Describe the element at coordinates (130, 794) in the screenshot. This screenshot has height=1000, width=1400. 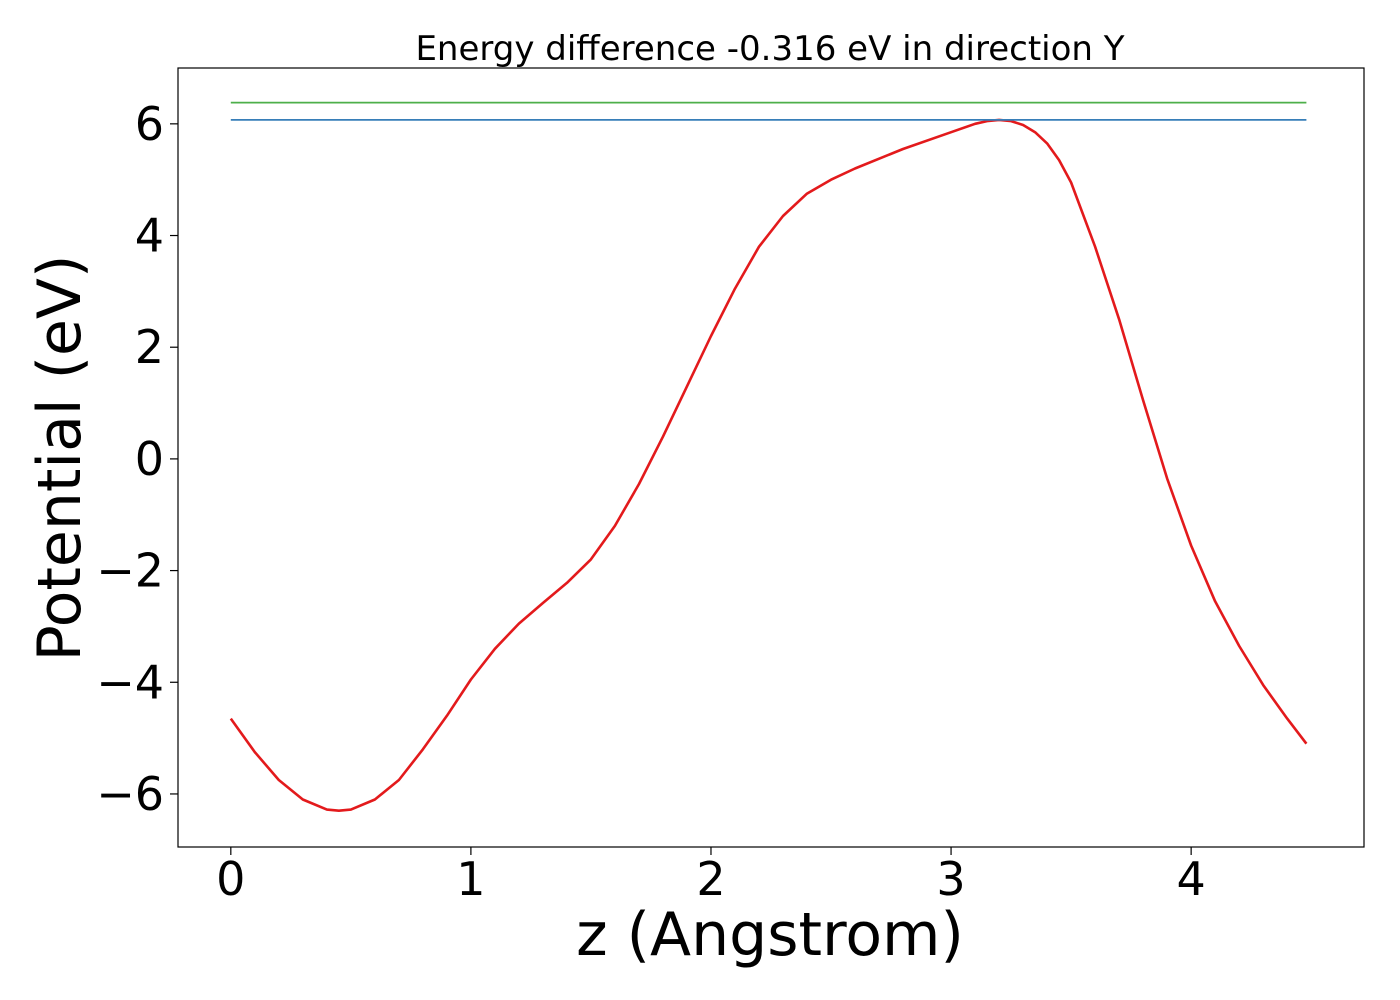
I see `y-tick-label: −6` at that location.